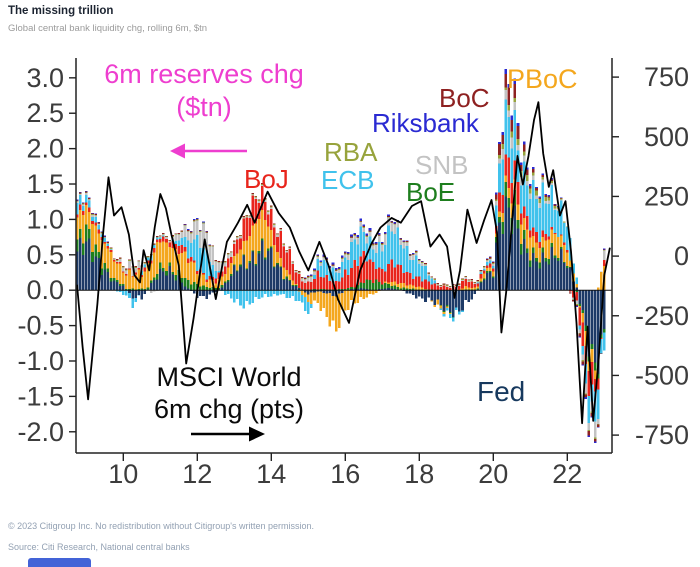 This screenshot has width=700, height=567. Describe the element at coordinates (662, 375) in the screenshot. I see `svg-text: -500` at that location.